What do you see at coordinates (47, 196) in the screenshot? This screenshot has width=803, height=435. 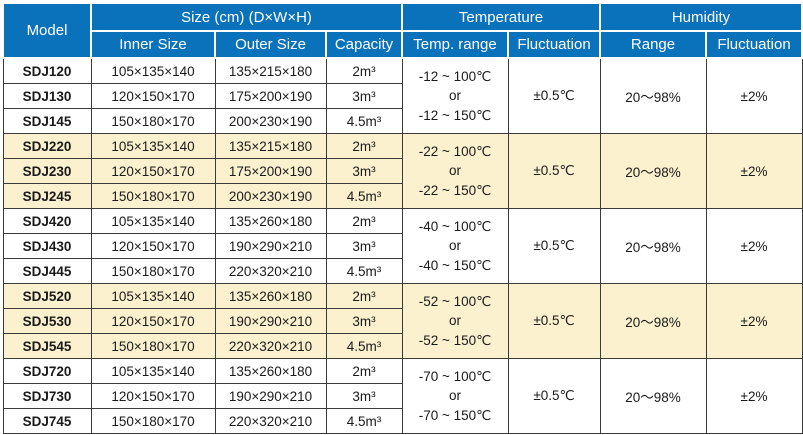 I see `model-cell: SDJ245` at bounding box center [47, 196].